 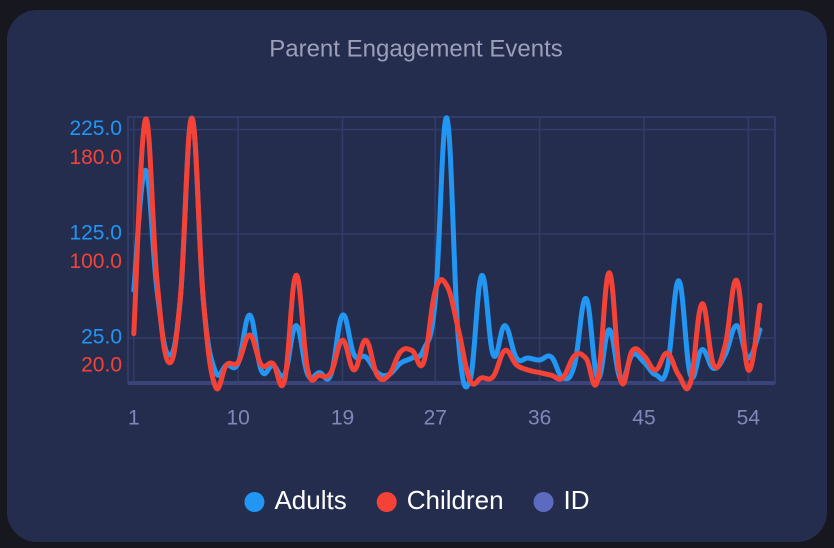 What do you see at coordinates (310, 500) in the screenshot?
I see `legend-label: Adults` at bounding box center [310, 500].